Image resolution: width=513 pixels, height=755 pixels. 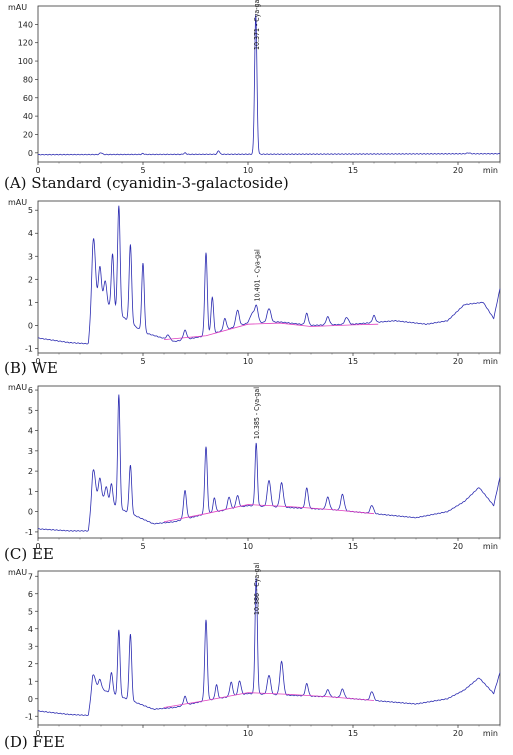 I want to click on panel-b-caption: (B) WE, so click(x=31, y=368).